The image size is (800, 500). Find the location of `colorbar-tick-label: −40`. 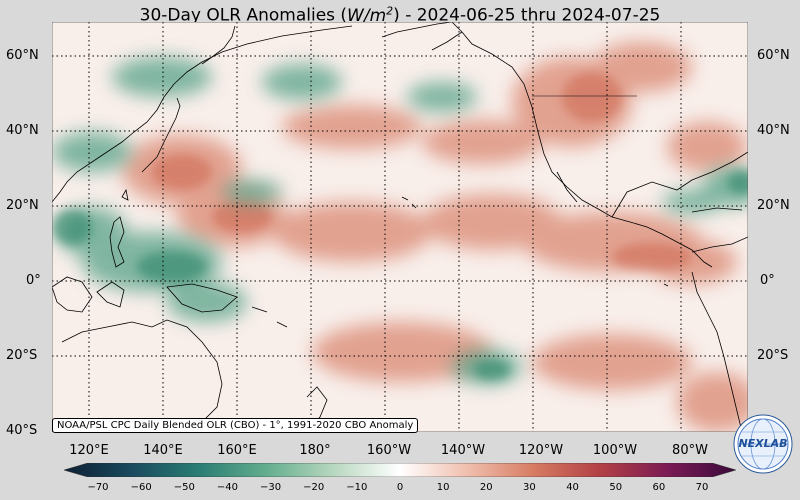

colorbar-tick-label: −40 is located at coordinates (227, 487).